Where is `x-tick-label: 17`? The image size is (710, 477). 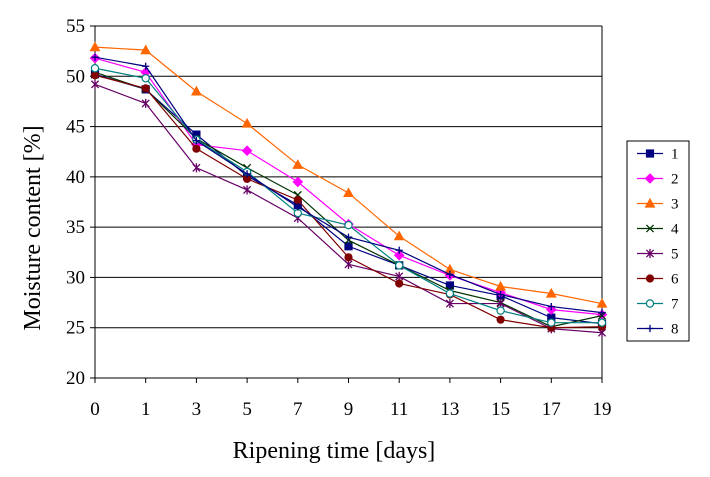 x-tick-label: 17 is located at coordinates (551, 409).